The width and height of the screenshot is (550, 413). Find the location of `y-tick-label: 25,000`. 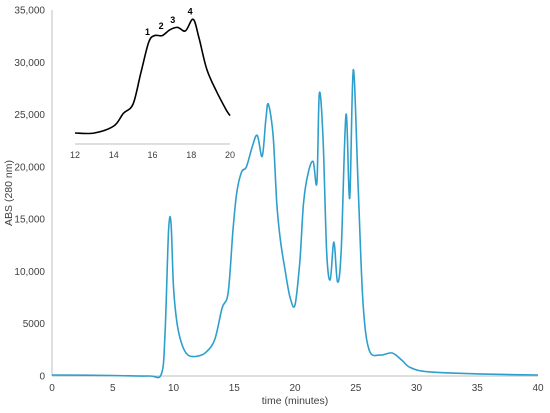

y-tick-label: 25,000 is located at coordinates (29, 115).